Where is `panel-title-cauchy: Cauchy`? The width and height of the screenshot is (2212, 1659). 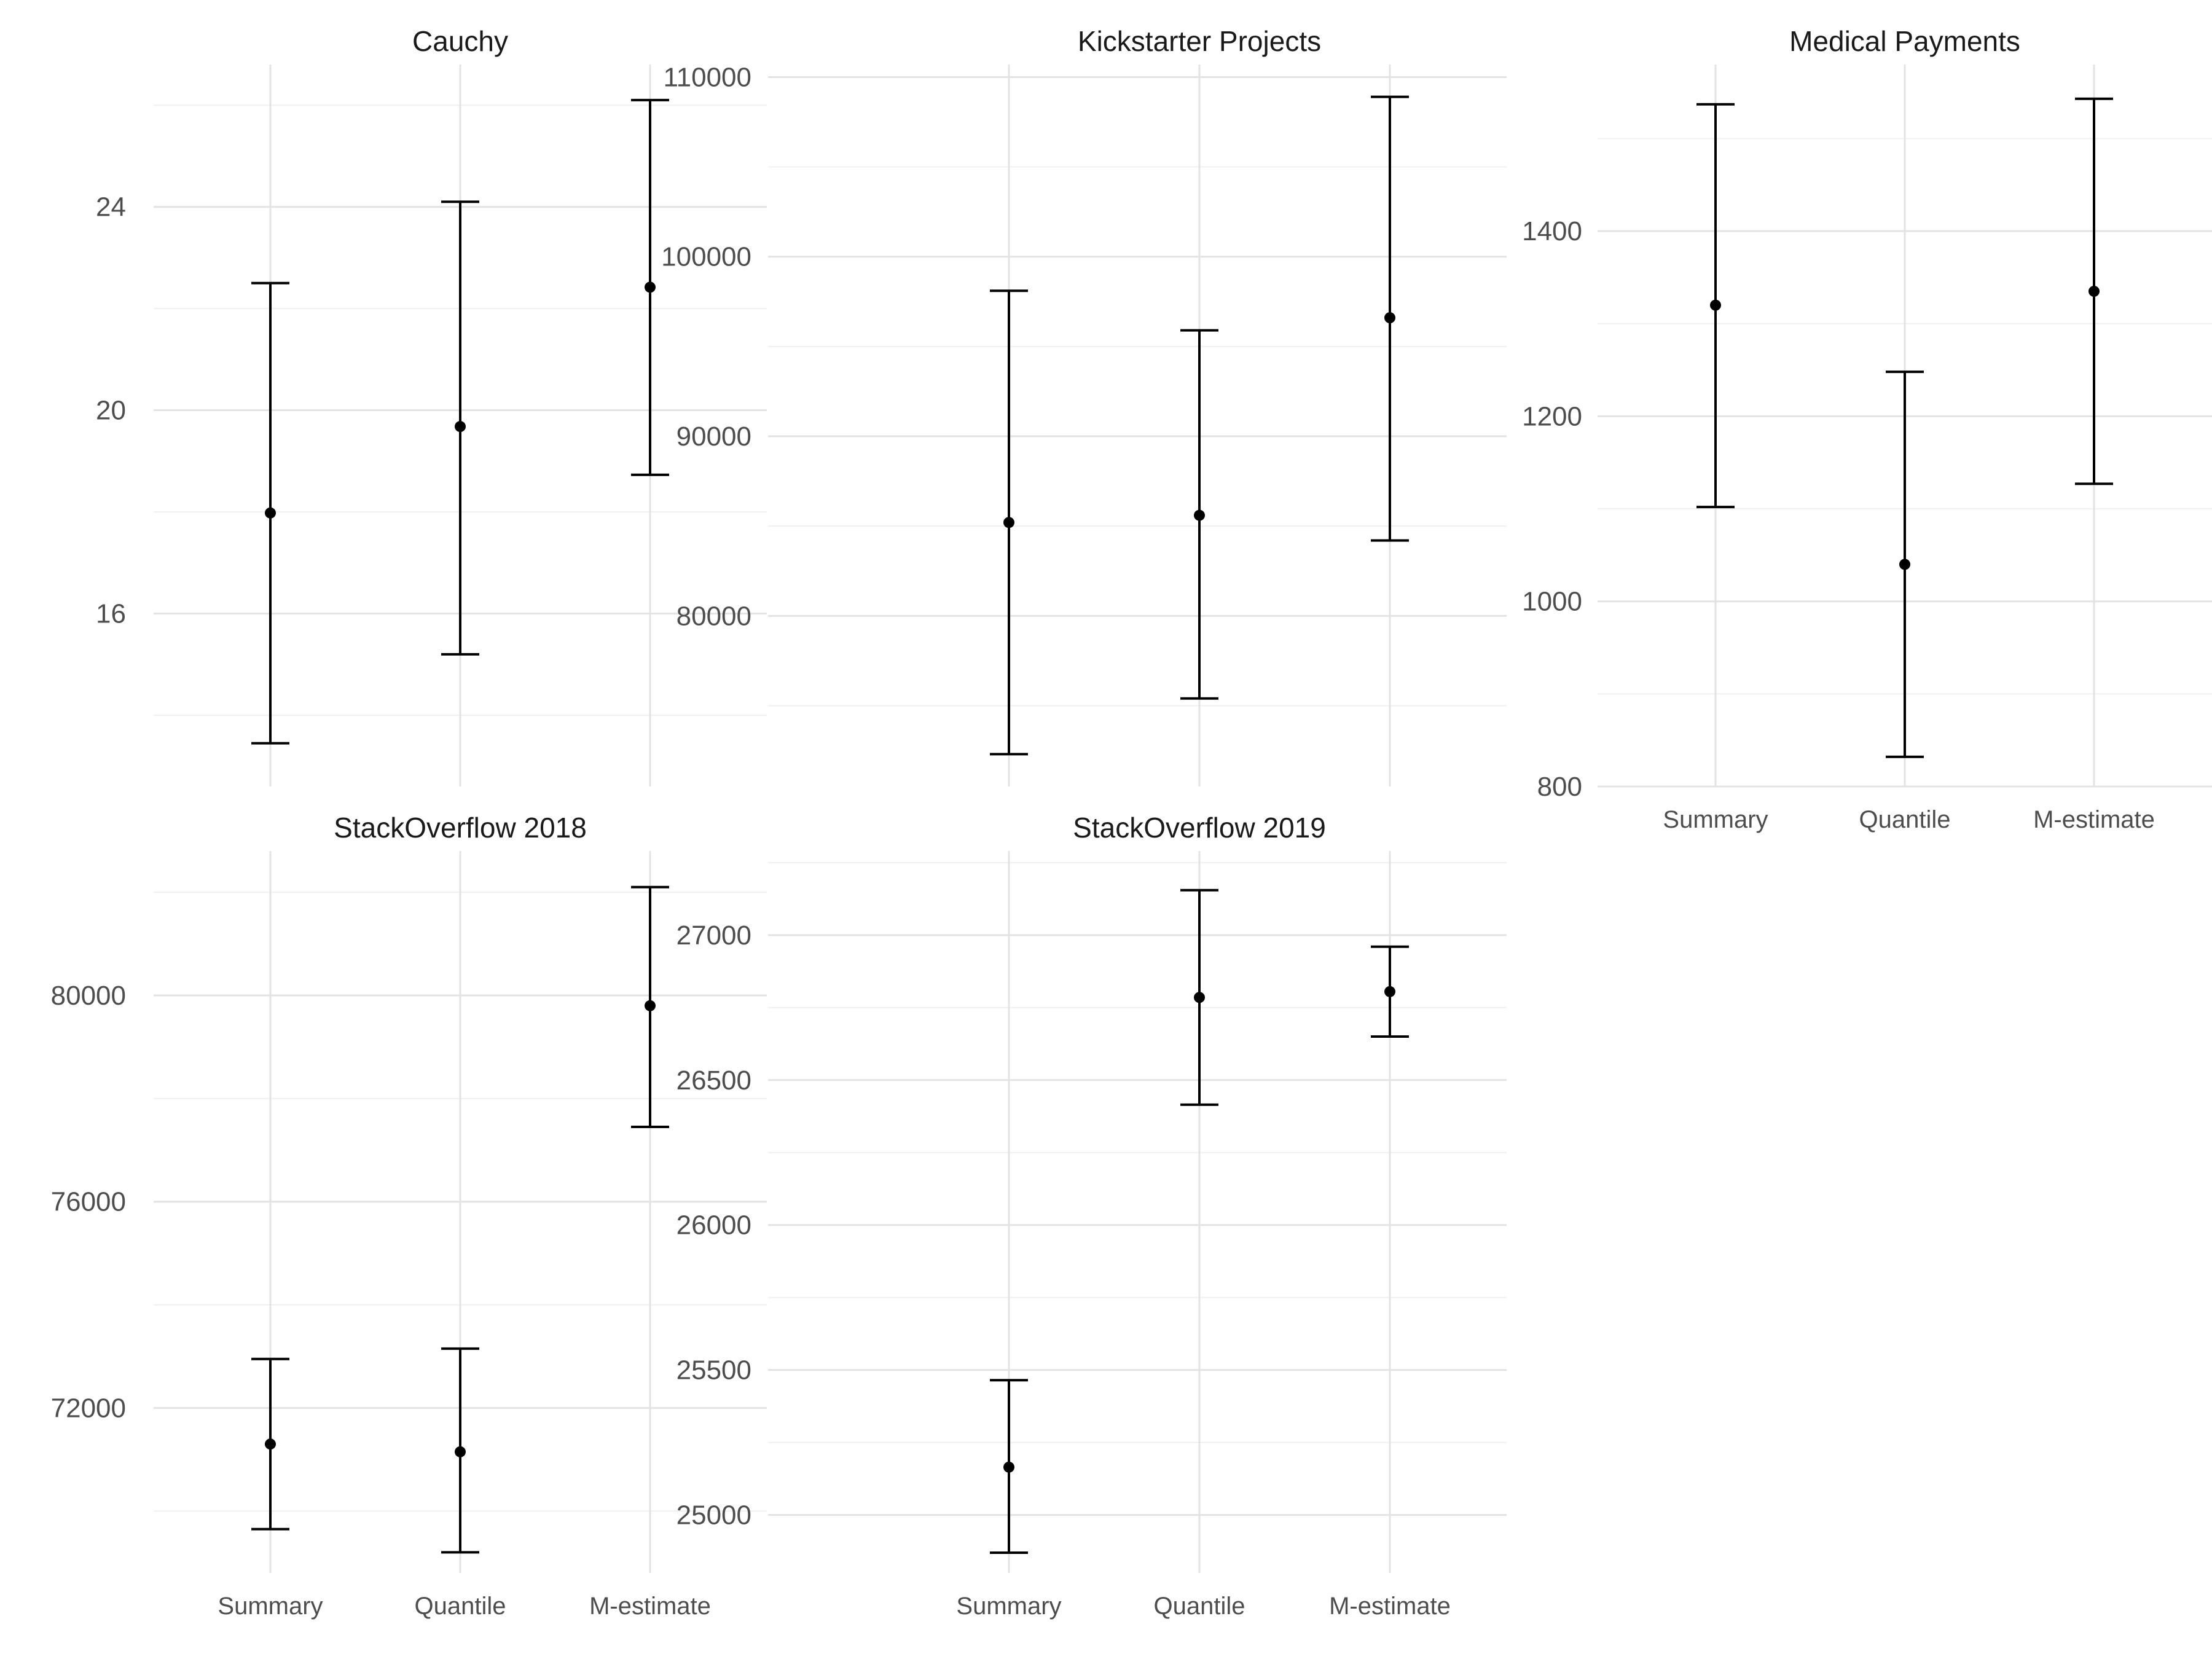
panel-title-cauchy: Cauchy is located at coordinates (460, 41).